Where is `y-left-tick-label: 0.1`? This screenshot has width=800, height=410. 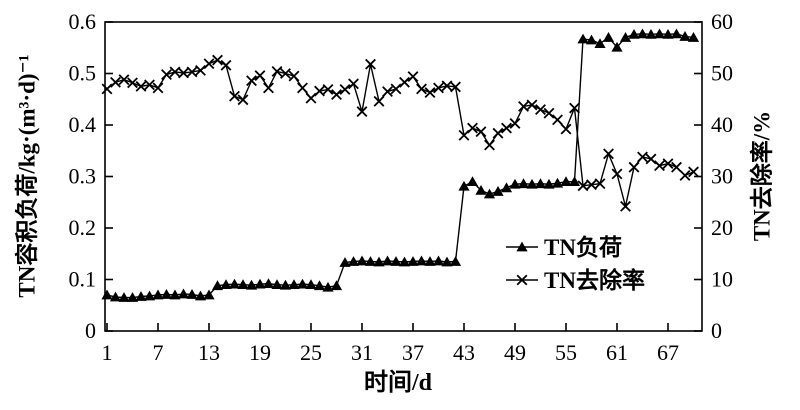
y-left-tick-label: 0.1 is located at coordinates (83, 279).